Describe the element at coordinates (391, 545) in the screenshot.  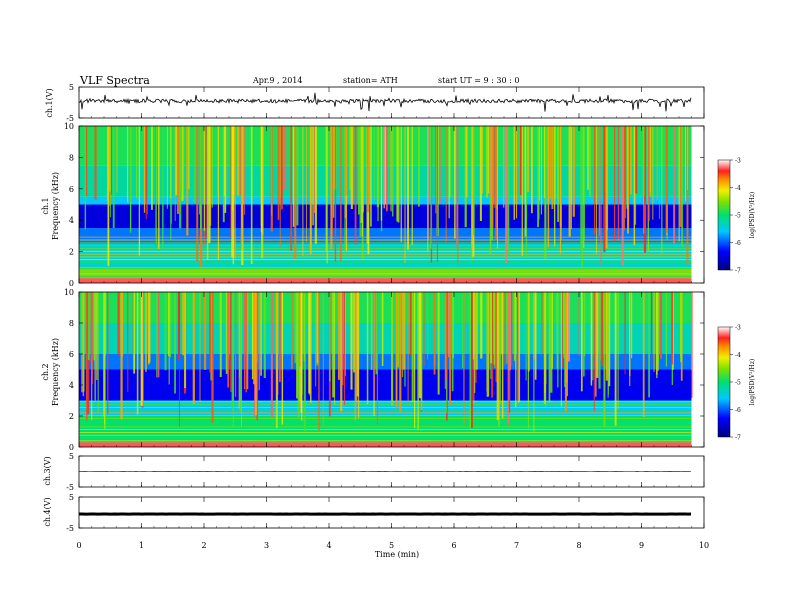
I see `x-tick-label: 5` at that location.